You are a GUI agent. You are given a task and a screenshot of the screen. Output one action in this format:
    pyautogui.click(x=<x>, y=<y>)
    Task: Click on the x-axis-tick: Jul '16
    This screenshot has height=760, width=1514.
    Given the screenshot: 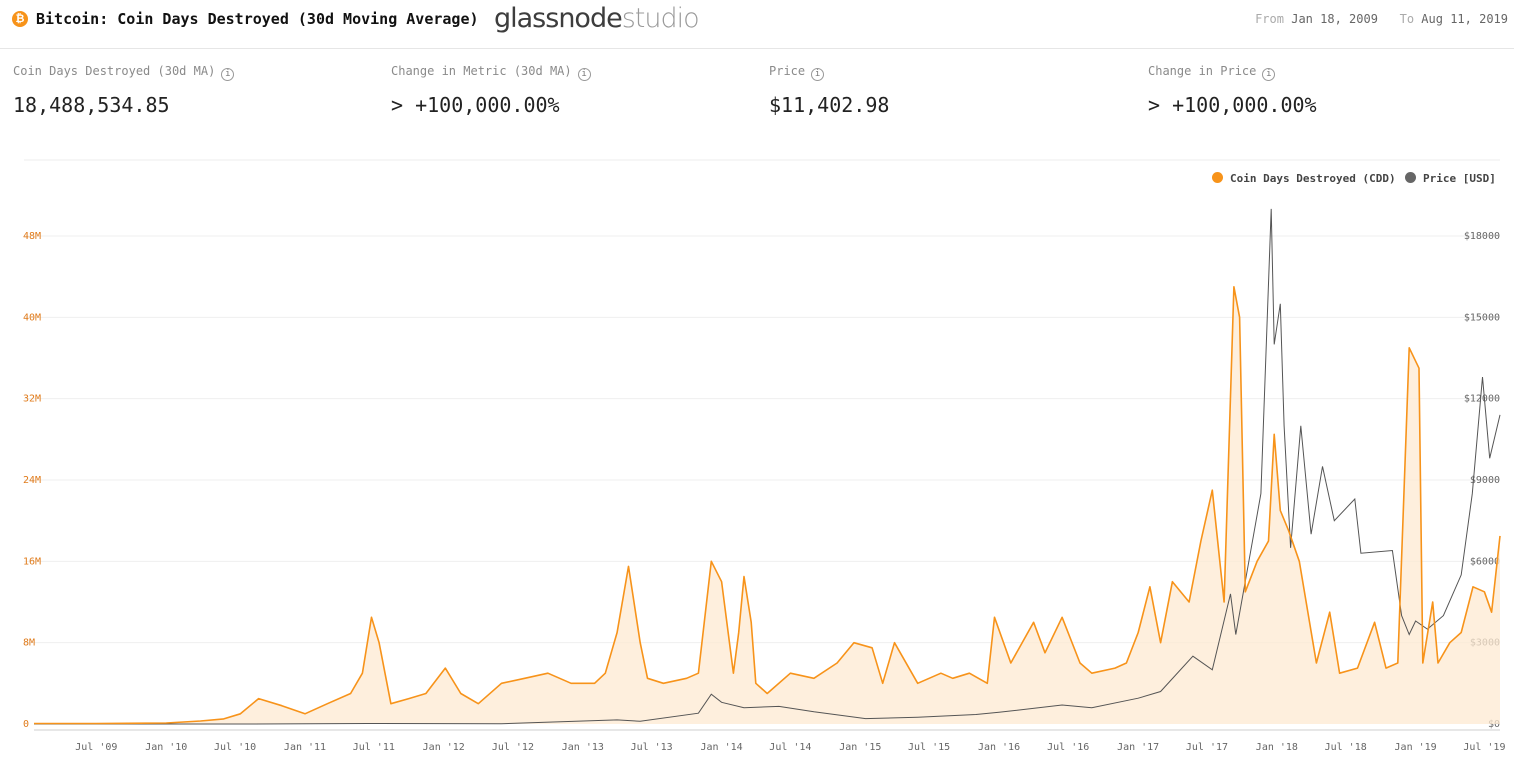 What is the action you would take?
    pyautogui.click(x=1068, y=747)
    